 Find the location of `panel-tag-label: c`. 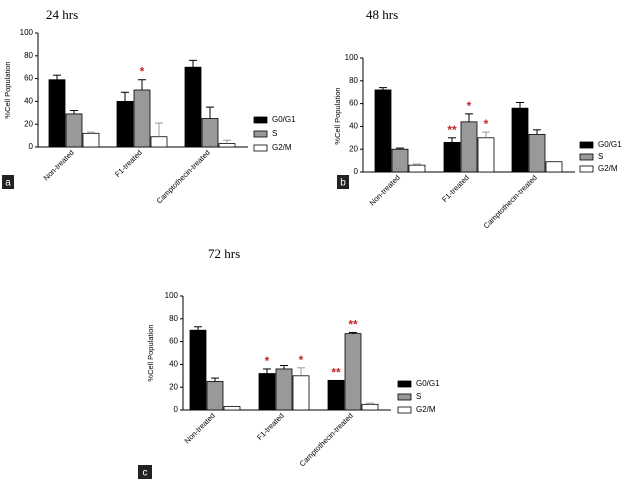

panel-tag-label: c is located at coordinates (145, 473).